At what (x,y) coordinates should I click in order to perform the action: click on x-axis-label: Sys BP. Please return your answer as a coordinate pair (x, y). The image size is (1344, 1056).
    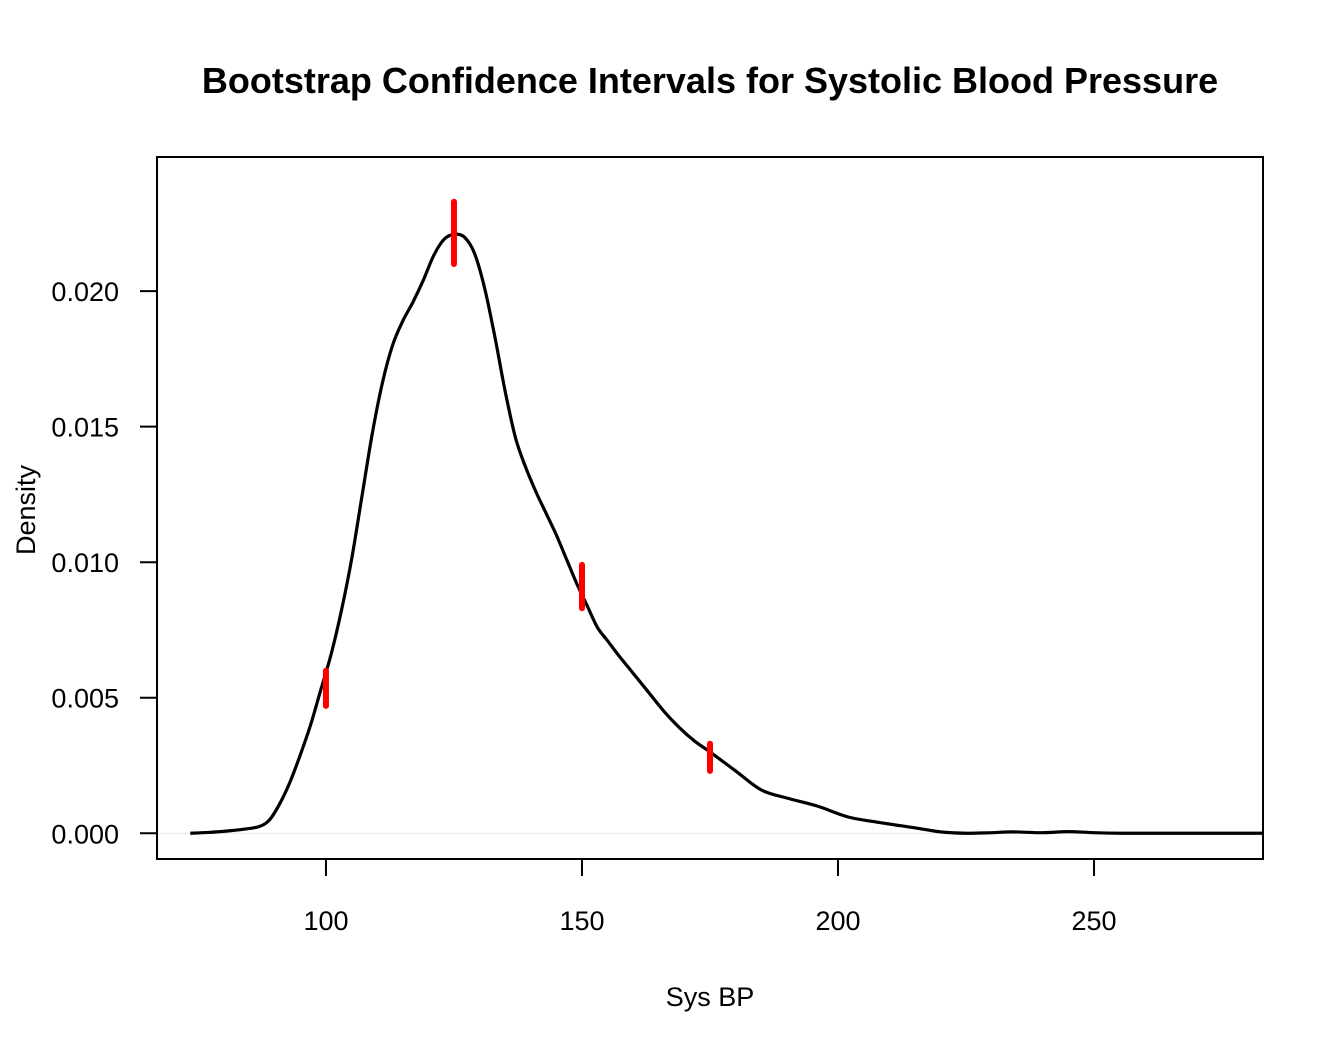
    Looking at the image, I should click on (710, 997).